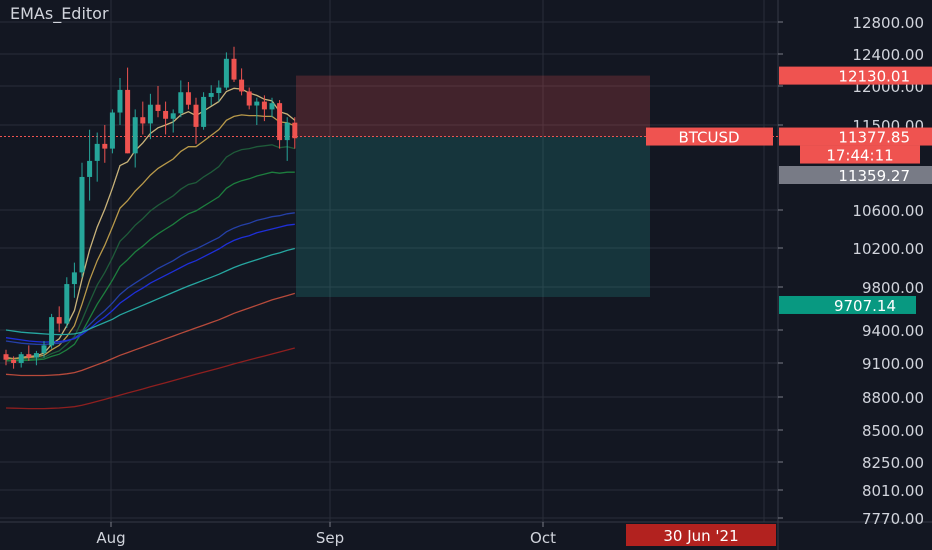 The height and width of the screenshot is (550, 932). I want to click on y-tick-label: 9400.00, so click(893, 331).